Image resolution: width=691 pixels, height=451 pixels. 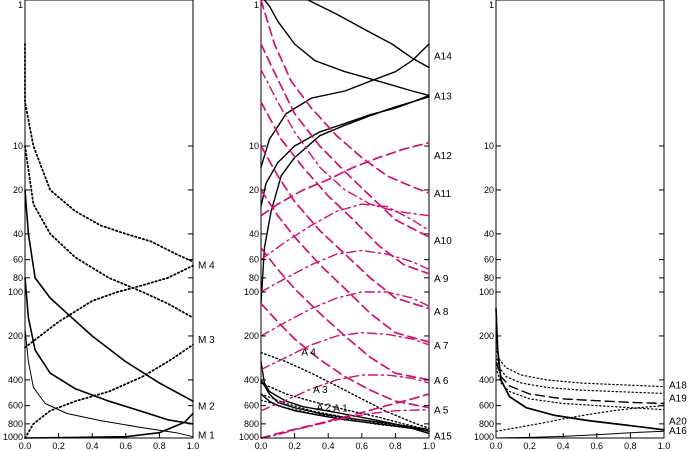 I want to click on end-label-a14: A14, so click(x=443, y=57).